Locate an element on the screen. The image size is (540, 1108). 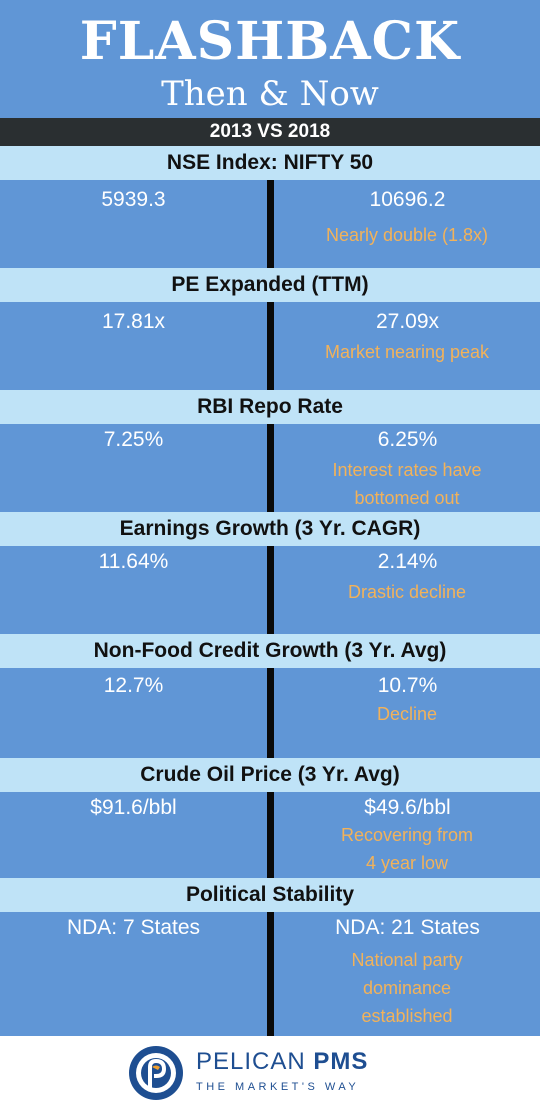
comparison-label: 2013 VS 2018 is located at coordinates (270, 132).